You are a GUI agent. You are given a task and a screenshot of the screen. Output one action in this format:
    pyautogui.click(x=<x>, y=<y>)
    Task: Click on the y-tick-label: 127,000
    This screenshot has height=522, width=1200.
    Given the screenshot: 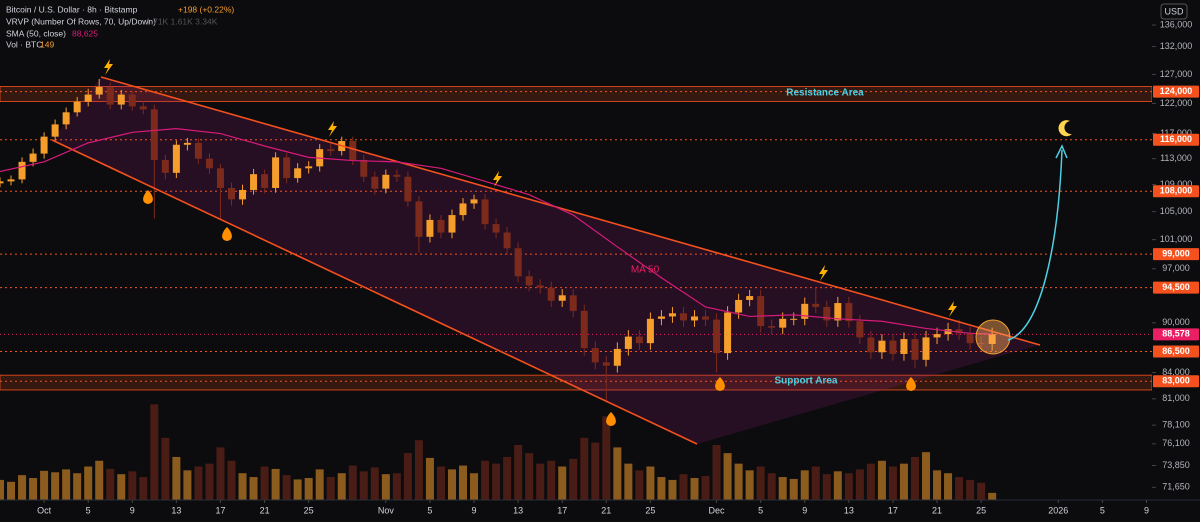 What is the action you would take?
    pyautogui.click(x=1176, y=74)
    